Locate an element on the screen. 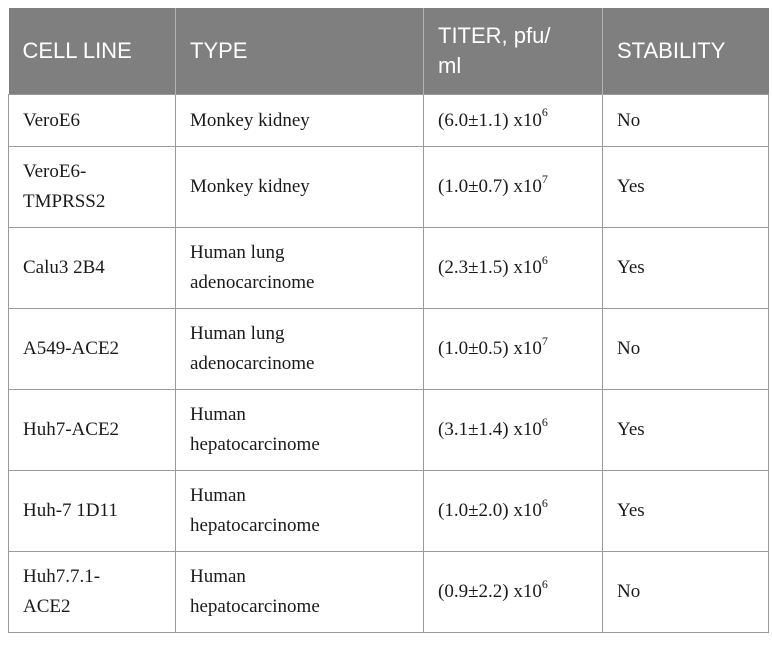  titer-cell: (0.9±2.2) x106 is located at coordinates (513, 592).